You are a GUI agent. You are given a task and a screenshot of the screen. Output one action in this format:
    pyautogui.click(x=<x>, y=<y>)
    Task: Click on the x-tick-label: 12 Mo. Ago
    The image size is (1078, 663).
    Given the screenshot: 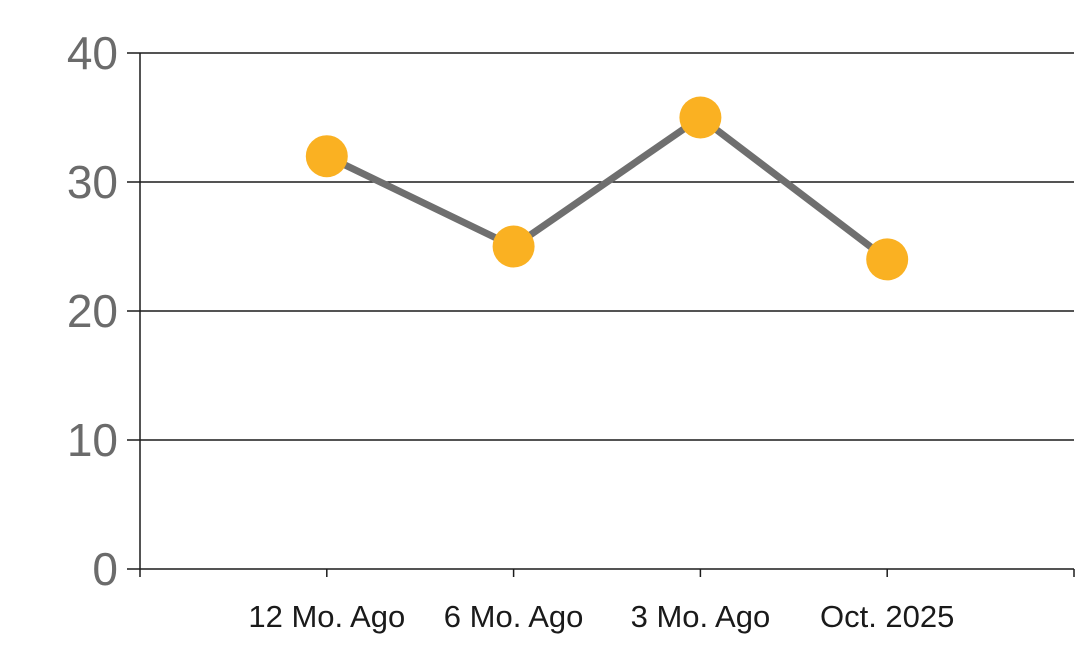 What is the action you would take?
    pyautogui.click(x=326, y=616)
    